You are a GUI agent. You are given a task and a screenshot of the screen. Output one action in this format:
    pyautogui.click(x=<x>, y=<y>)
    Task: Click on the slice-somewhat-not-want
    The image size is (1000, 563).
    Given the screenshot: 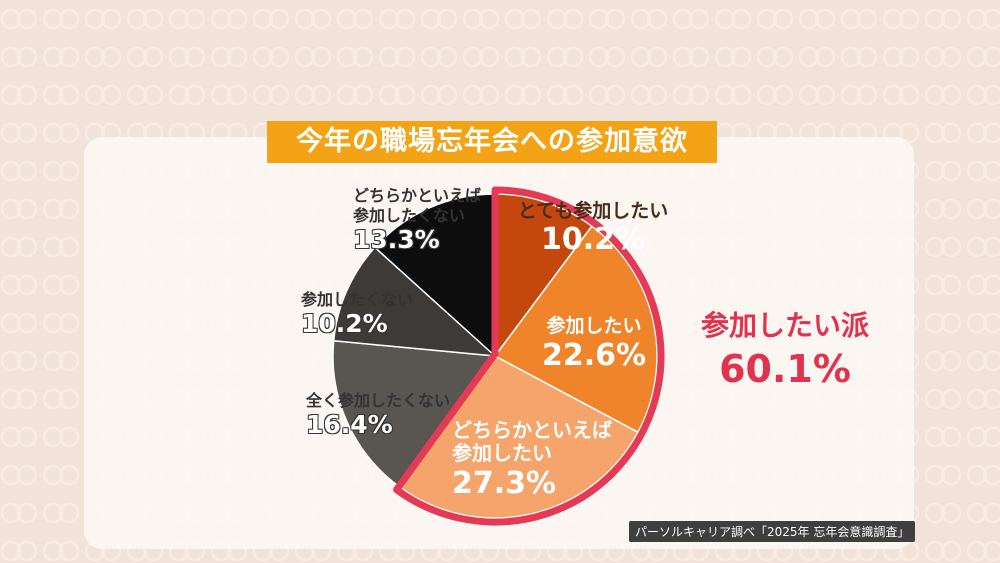 What is the action you would take?
    pyautogui.click(x=434, y=275)
    